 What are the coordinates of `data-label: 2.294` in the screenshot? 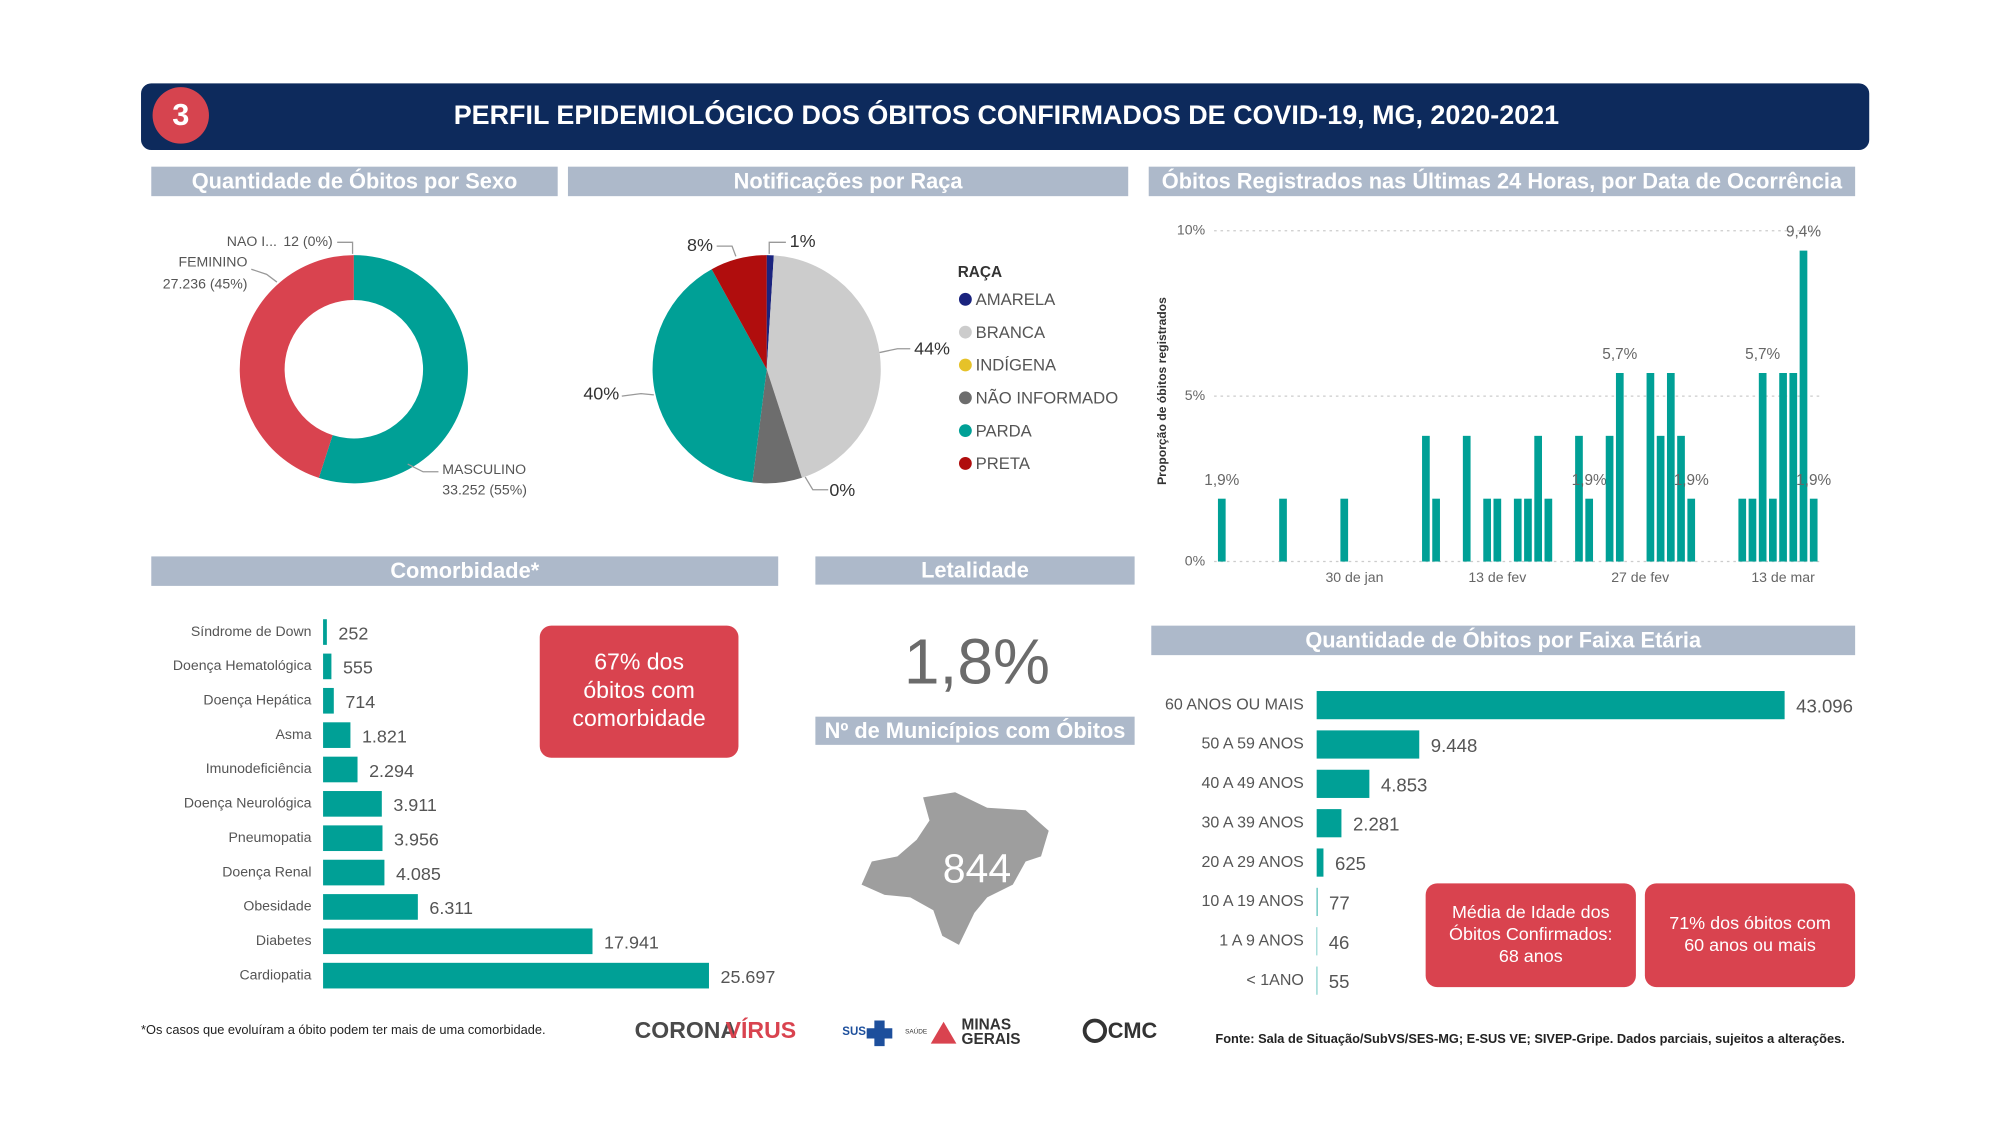 It's located at (391, 771).